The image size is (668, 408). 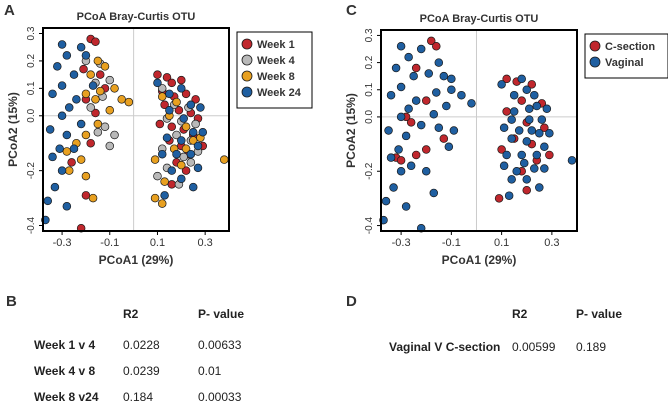 What do you see at coordinates (247, 60) in the screenshot?
I see `panel-a-legend-swatch` at bounding box center [247, 60].